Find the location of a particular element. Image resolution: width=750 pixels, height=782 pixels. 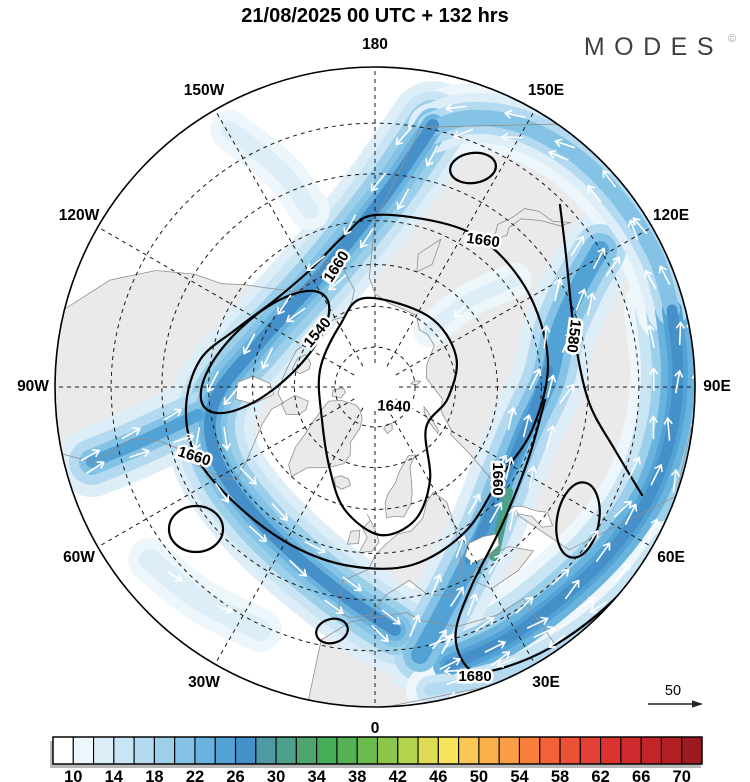

colorbar-tick-label: 46 is located at coordinates (438, 775).